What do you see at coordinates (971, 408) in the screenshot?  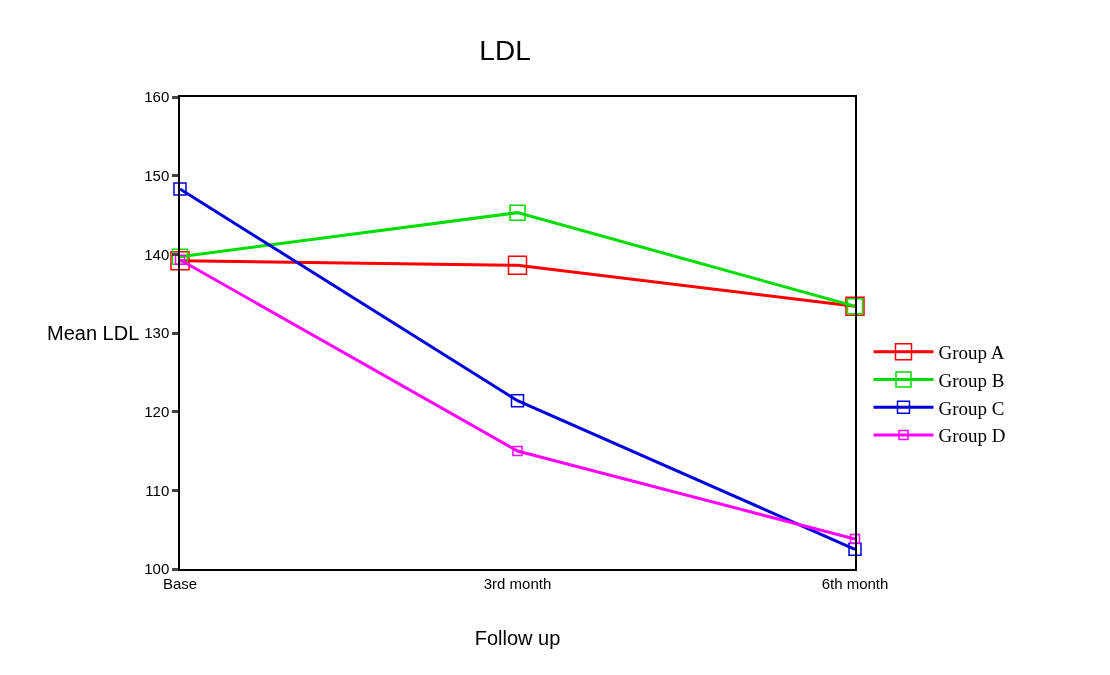 I see `legend-label: Group C` at bounding box center [971, 408].